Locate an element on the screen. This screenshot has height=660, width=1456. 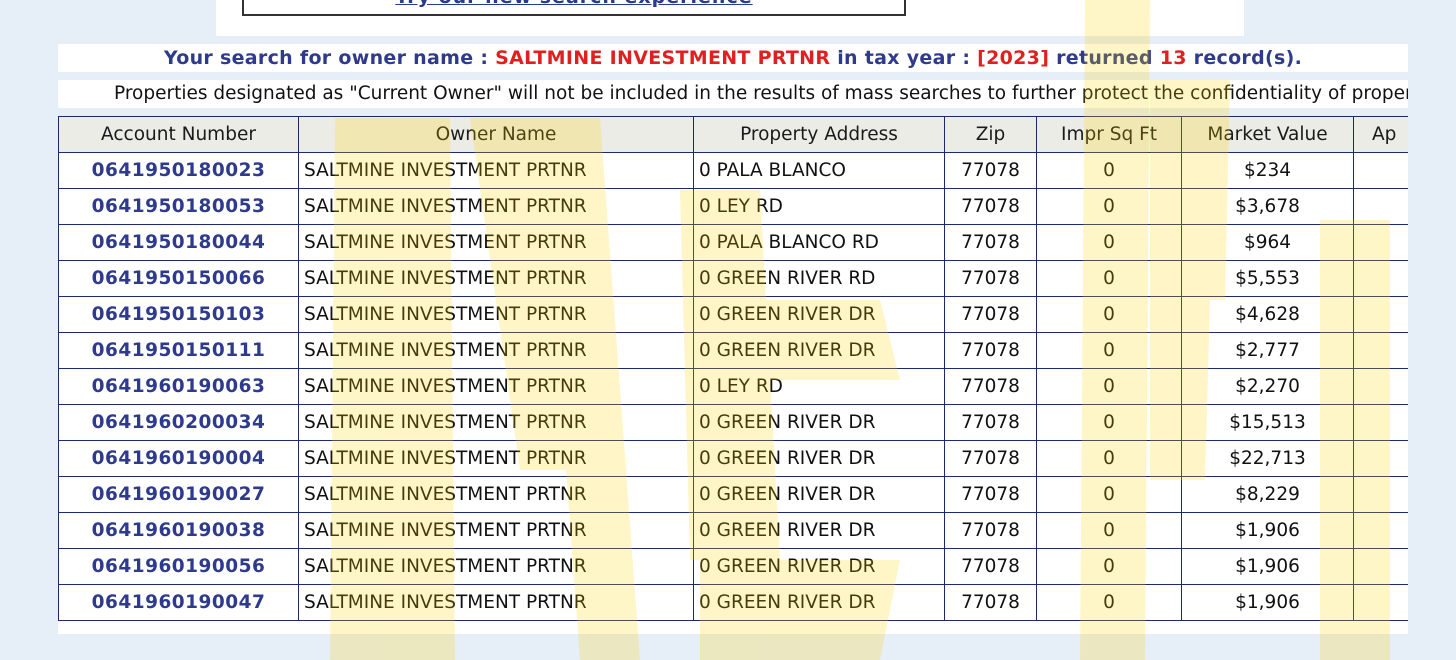
market-value-cell: $964 is located at coordinates (1267, 242).